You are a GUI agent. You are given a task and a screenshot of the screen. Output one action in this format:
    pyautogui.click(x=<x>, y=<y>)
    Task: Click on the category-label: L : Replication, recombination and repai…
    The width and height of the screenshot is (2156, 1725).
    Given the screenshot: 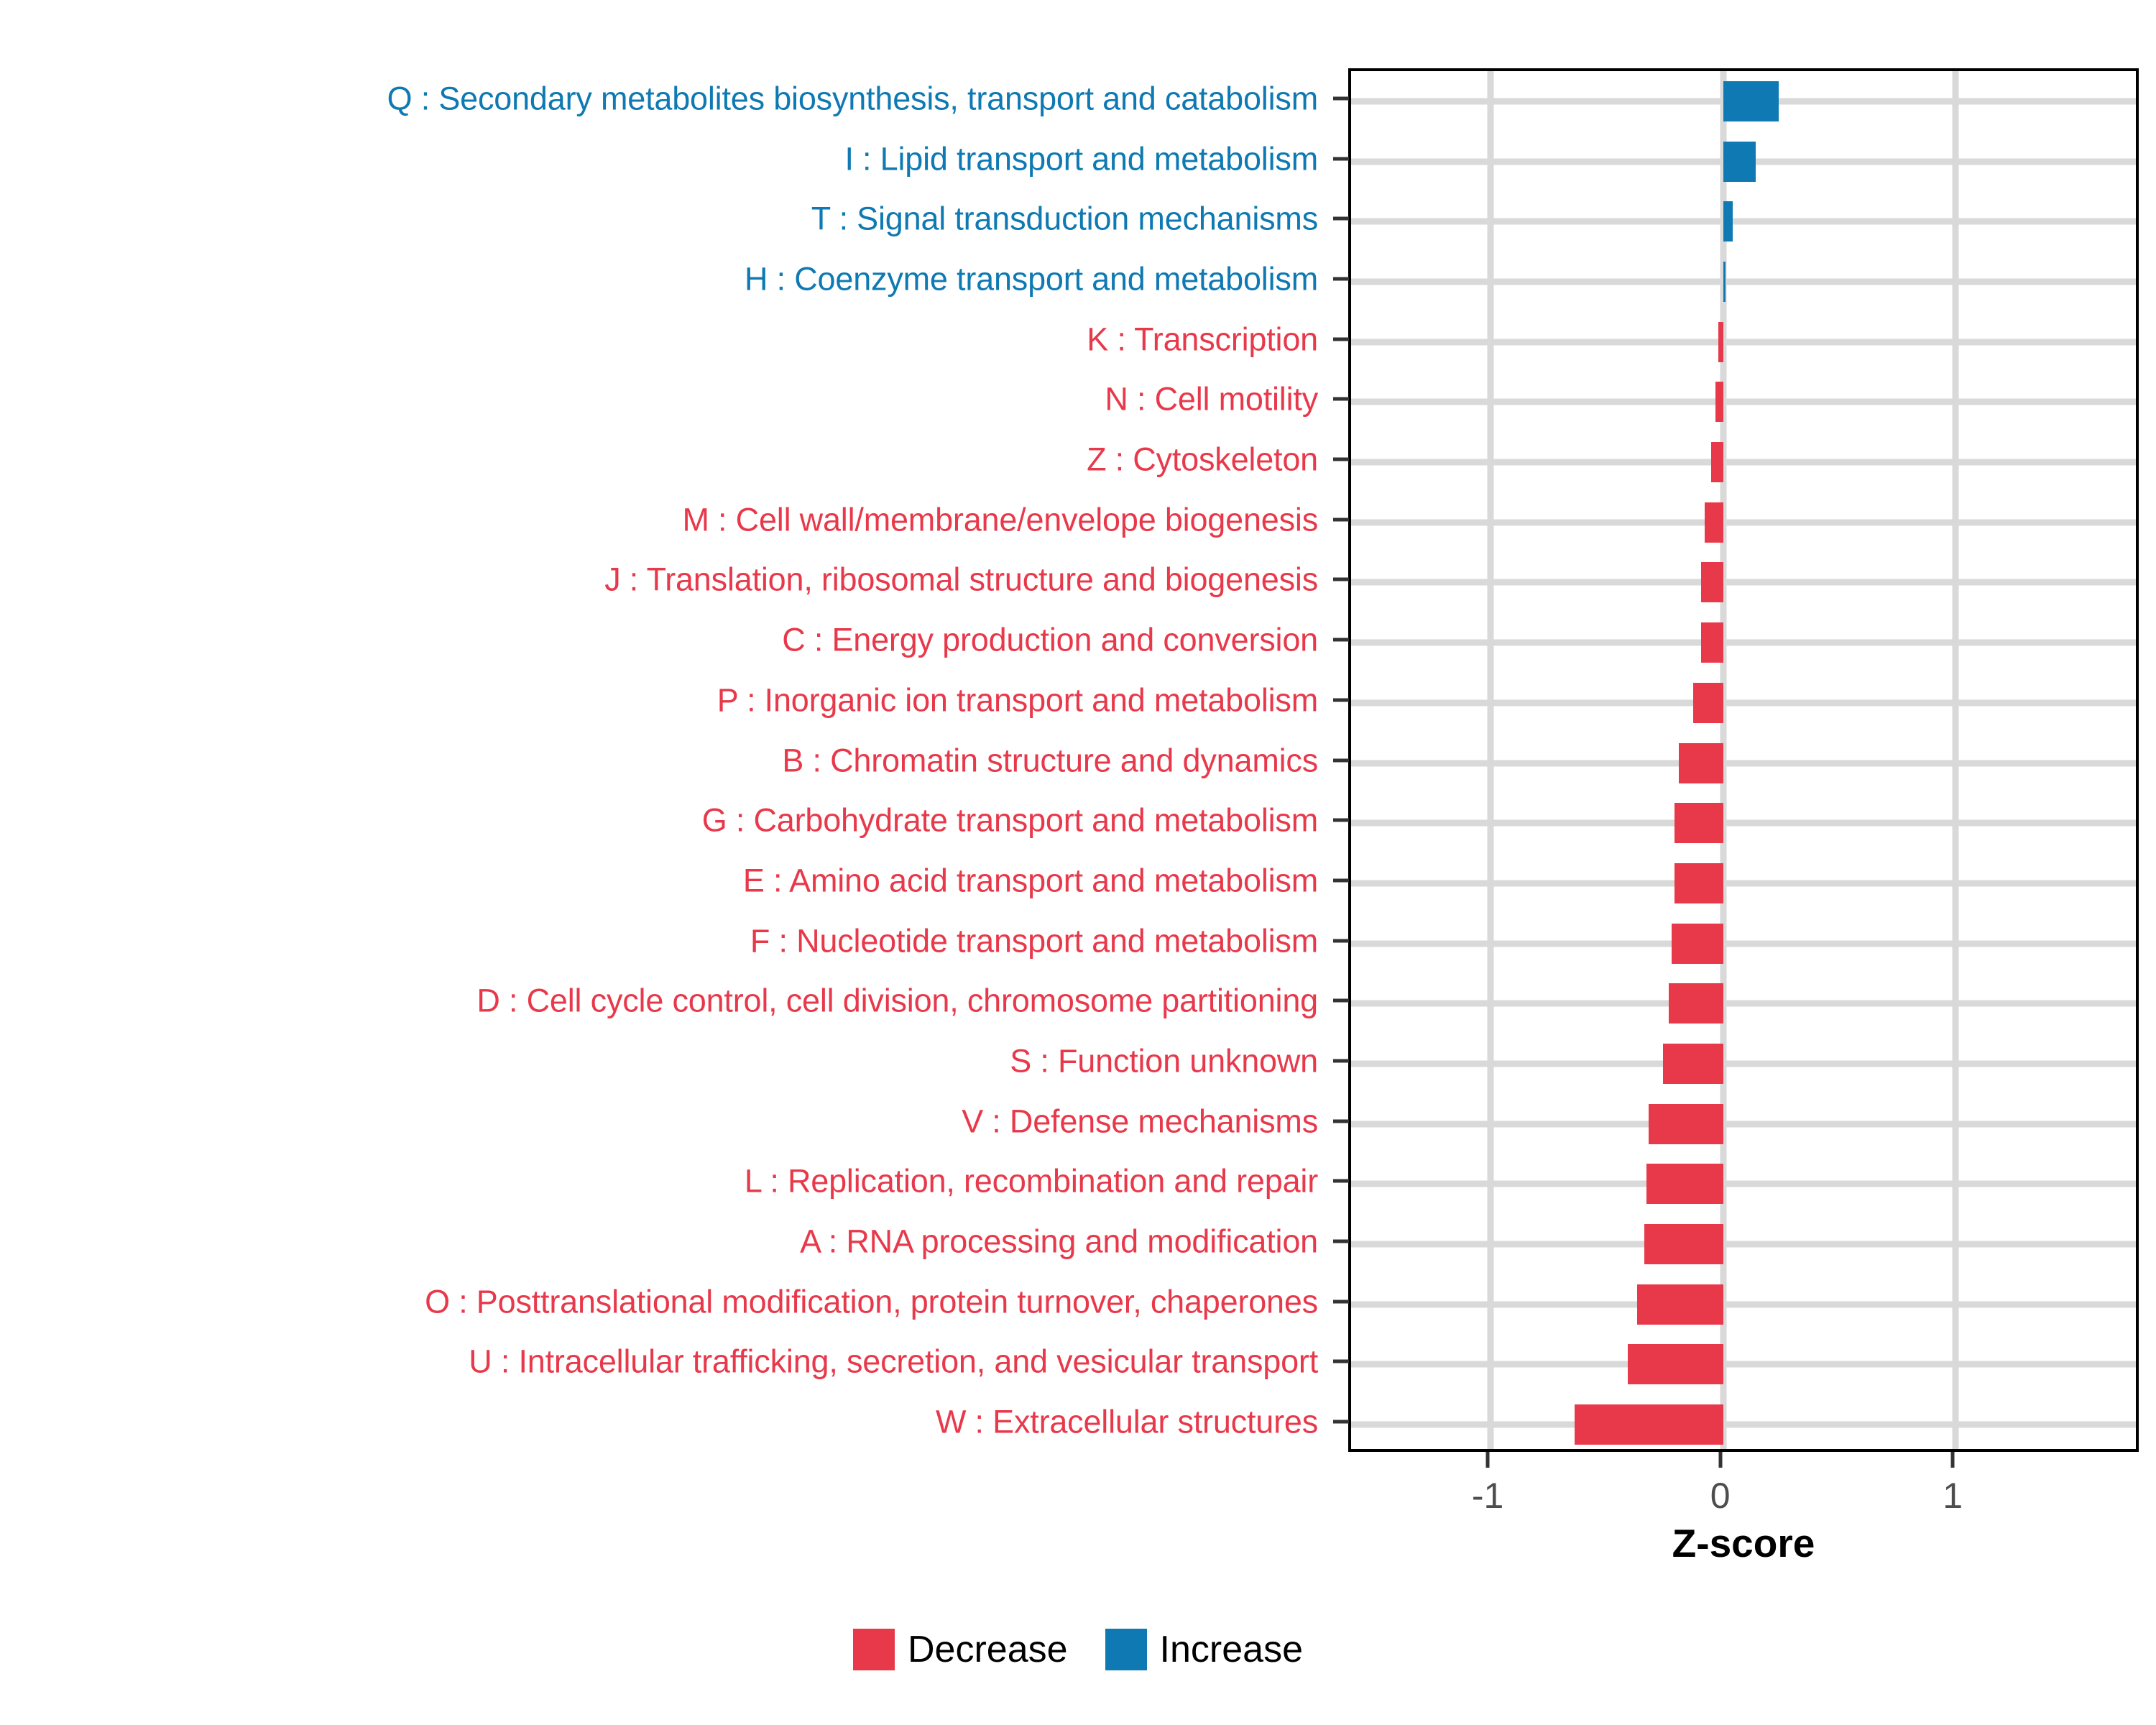 What is the action you would take?
    pyautogui.click(x=1031, y=1181)
    